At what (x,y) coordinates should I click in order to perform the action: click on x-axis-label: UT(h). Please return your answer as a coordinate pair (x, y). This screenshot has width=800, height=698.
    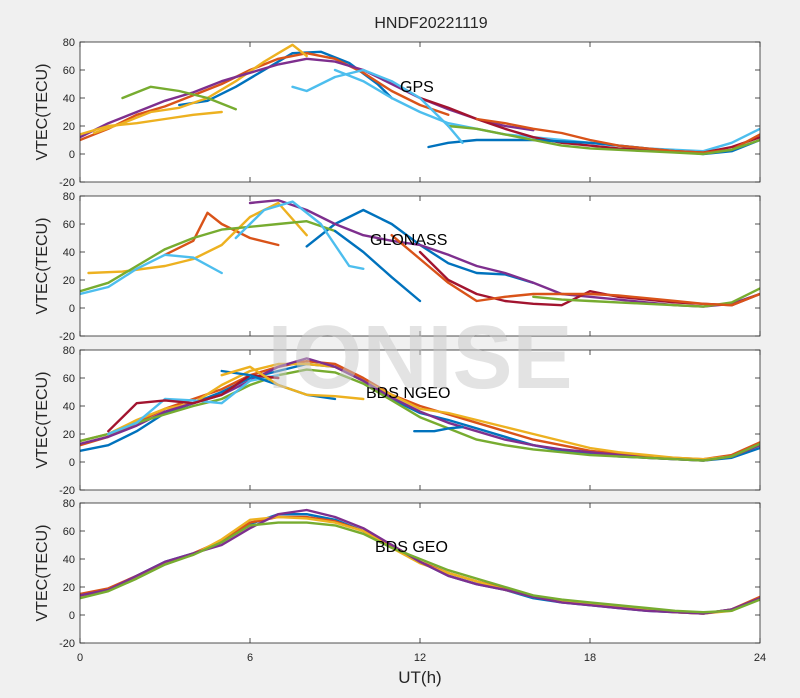
    Looking at the image, I should click on (419, 677).